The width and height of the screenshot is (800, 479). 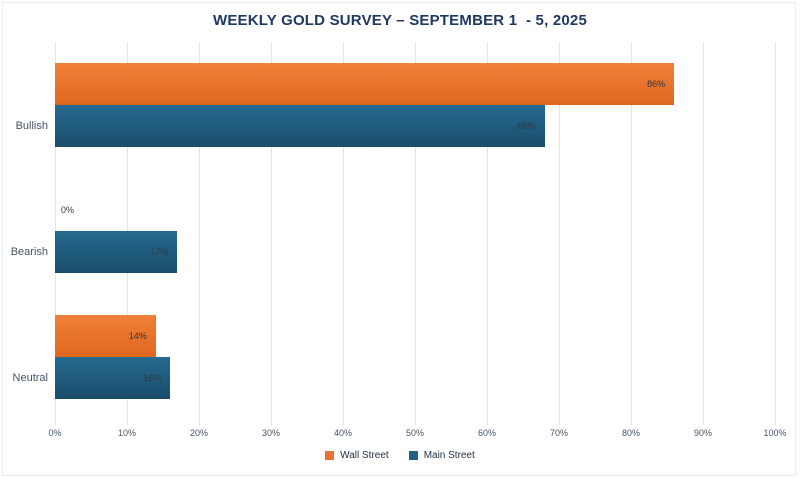 I want to click on category-label-bullish: Bullish, so click(x=31, y=126).